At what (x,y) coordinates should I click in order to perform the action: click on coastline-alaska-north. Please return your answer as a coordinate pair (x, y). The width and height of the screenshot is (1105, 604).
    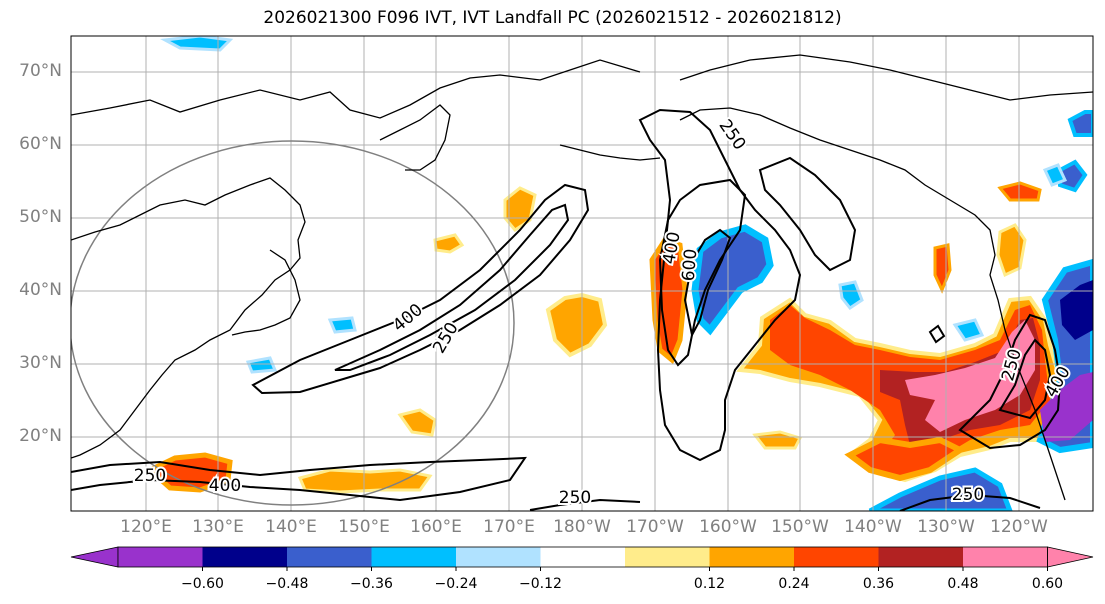
    Looking at the image, I should click on (886, 77).